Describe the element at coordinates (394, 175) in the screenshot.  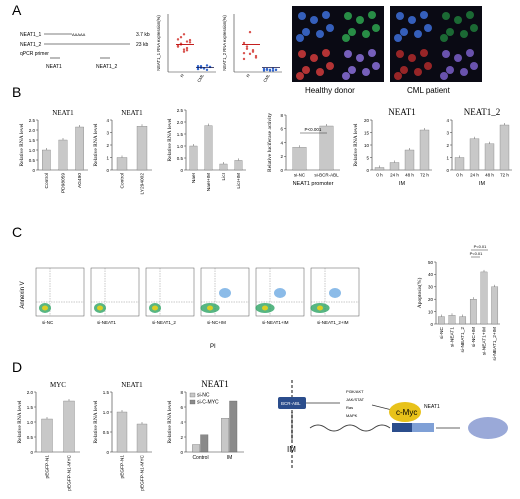
I see `x-tick-label: 24 h` at that location.